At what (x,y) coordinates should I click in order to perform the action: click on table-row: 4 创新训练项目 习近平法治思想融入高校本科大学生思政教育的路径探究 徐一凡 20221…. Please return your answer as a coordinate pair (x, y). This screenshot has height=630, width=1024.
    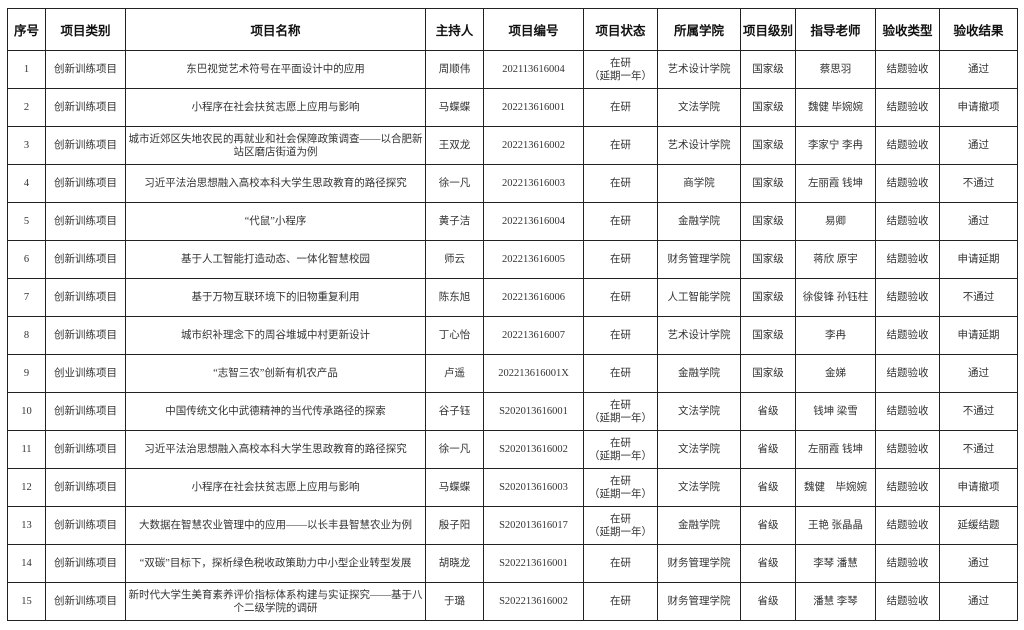
    Looking at the image, I should click on (512, 183).